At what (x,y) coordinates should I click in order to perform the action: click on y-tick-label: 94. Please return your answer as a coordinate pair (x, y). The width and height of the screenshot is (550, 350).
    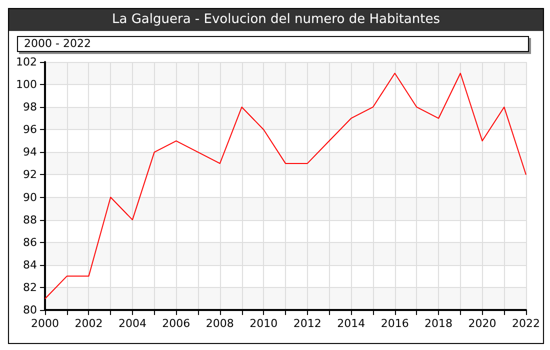
    Looking at the image, I should click on (30, 152).